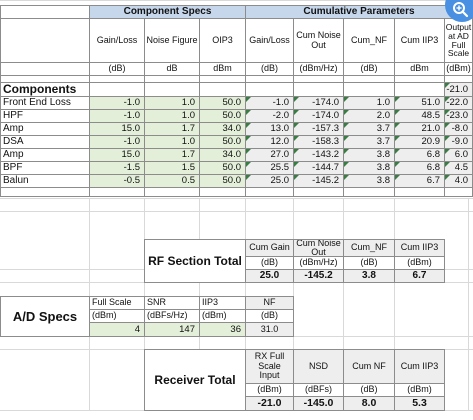 The width and height of the screenshot is (473, 420). Describe the element at coordinates (269, 168) in the screenshot. I see `cell-cgain: 25.5` at that location.